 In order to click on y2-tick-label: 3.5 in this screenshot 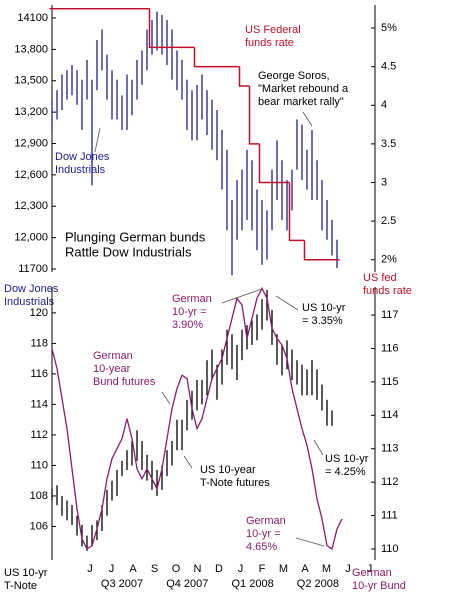, I will do `click(388, 144)`.